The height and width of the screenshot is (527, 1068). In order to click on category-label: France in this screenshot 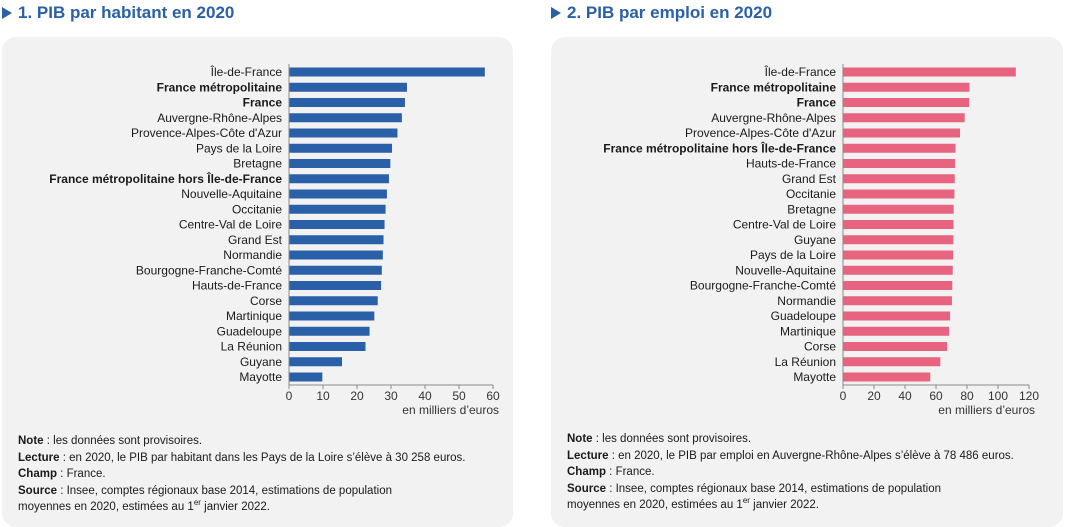, I will do `click(263, 103)`.